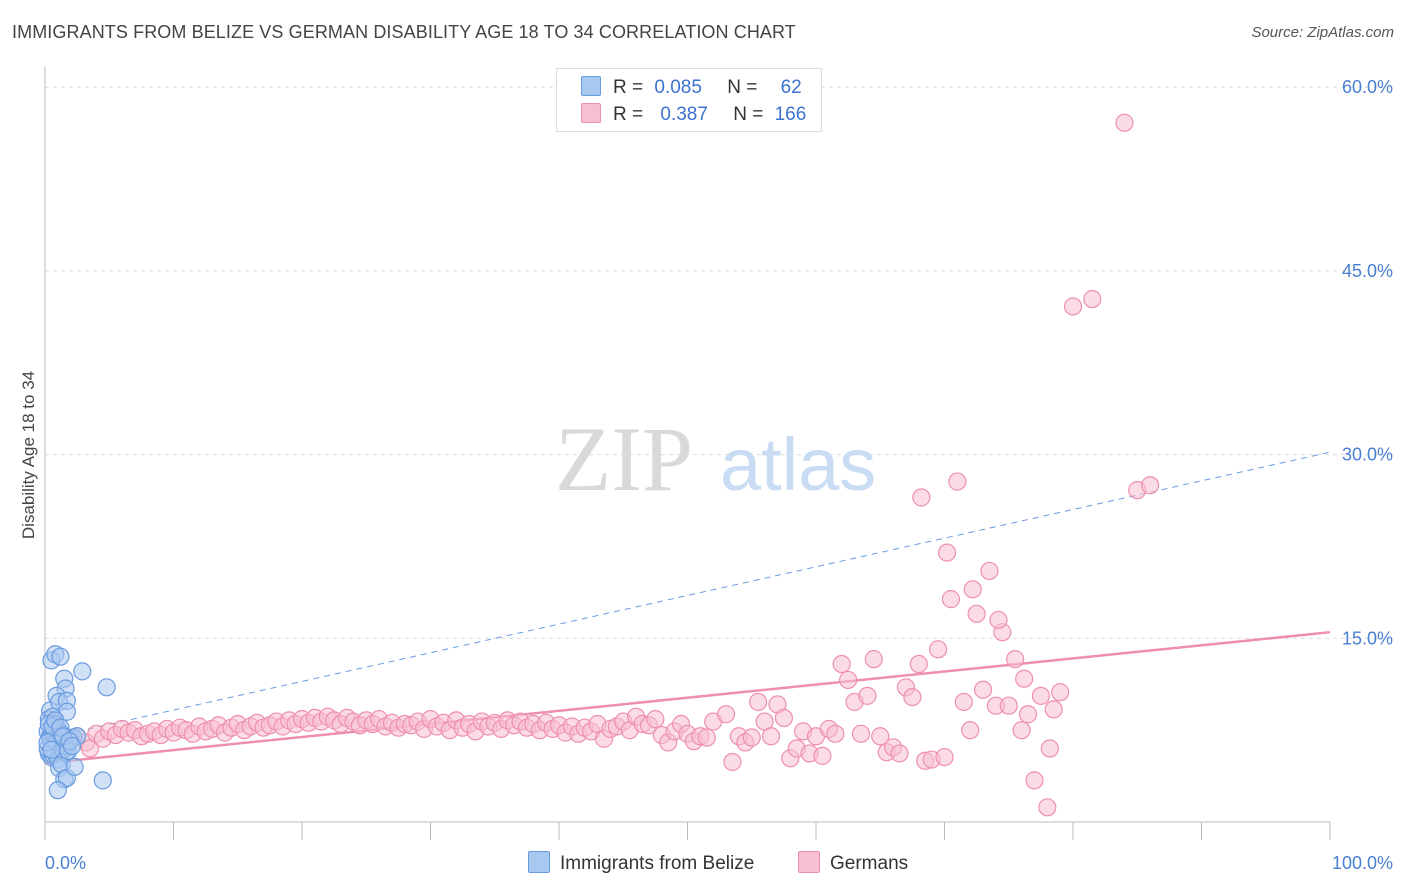 This screenshot has width=1406, height=892. I want to click on trend-line-germans, so click(687, 697).